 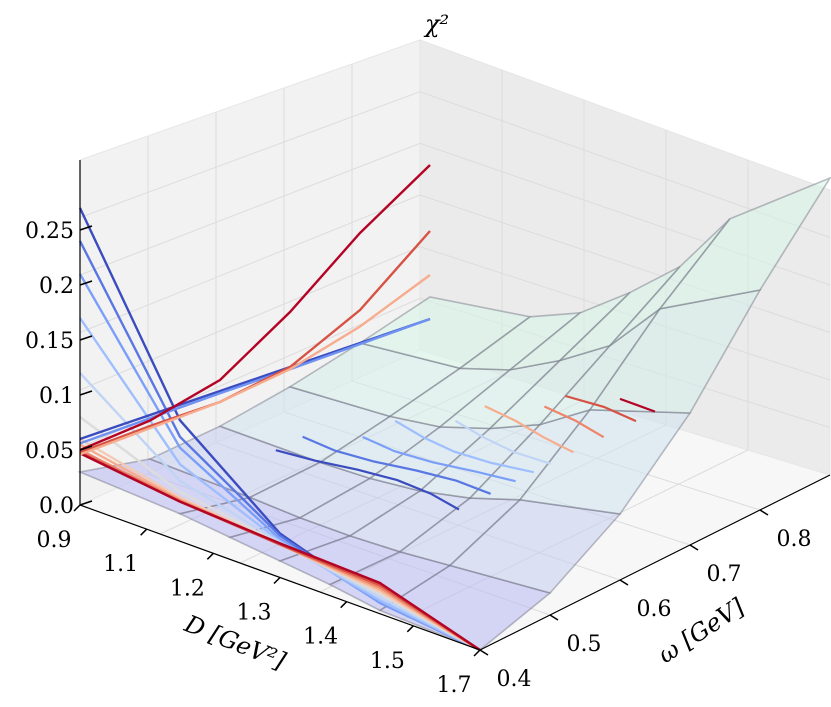 I want to click on z-tick-label: 0.05, so click(x=49, y=451).